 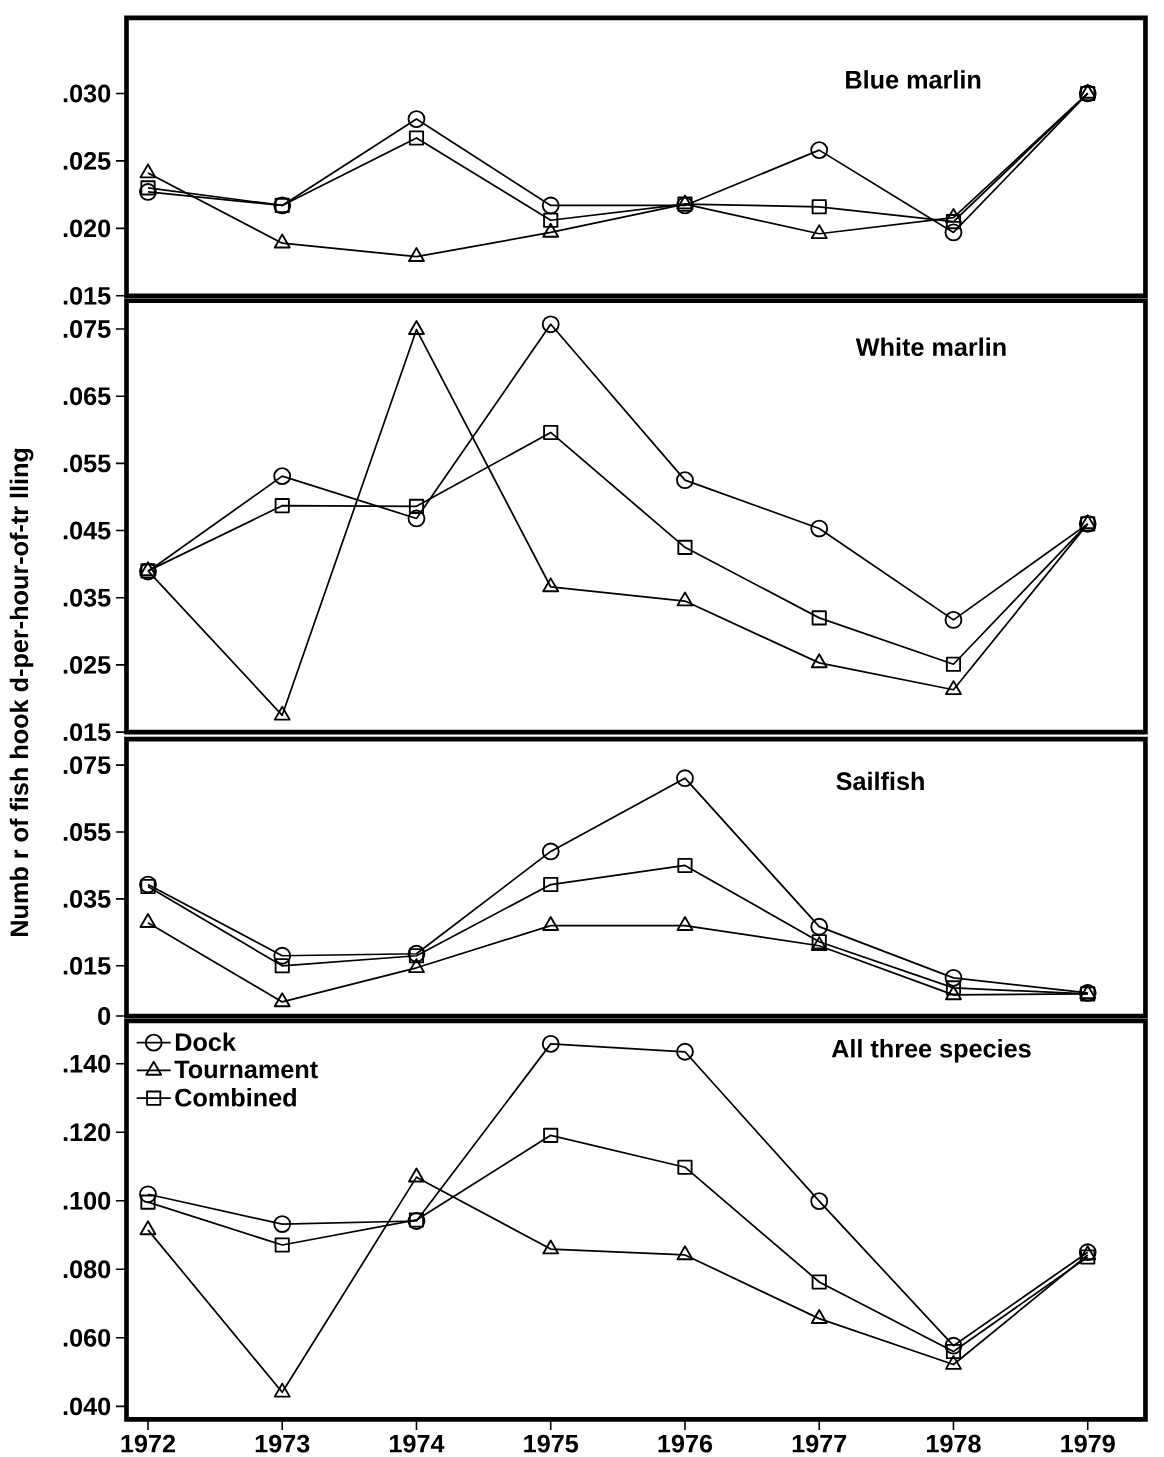 What do you see at coordinates (246, 1069) in the screenshot?
I see `legend-label: Tournament` at bounding box center [246, 1069].